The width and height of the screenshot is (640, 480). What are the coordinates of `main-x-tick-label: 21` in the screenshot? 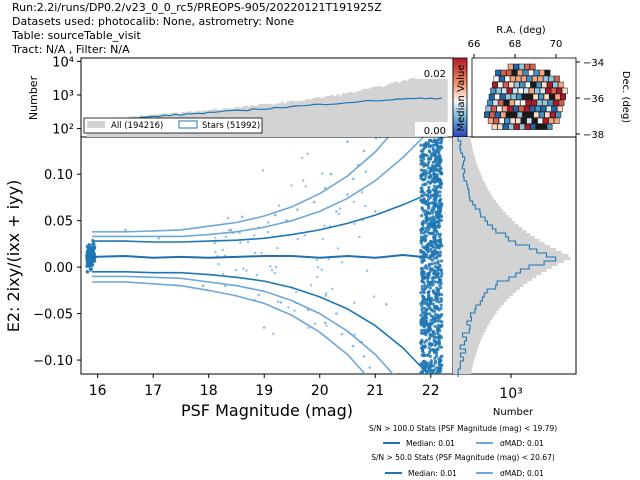 It's located at (375, 391).